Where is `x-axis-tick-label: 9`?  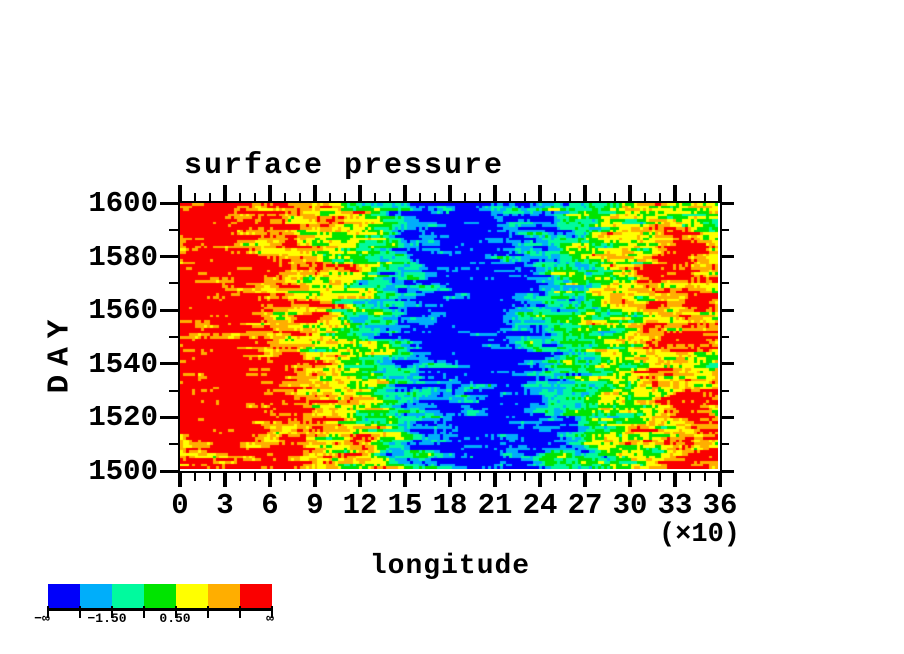
x-axis-tick-label: 9 is located at coordinates (315, 505).